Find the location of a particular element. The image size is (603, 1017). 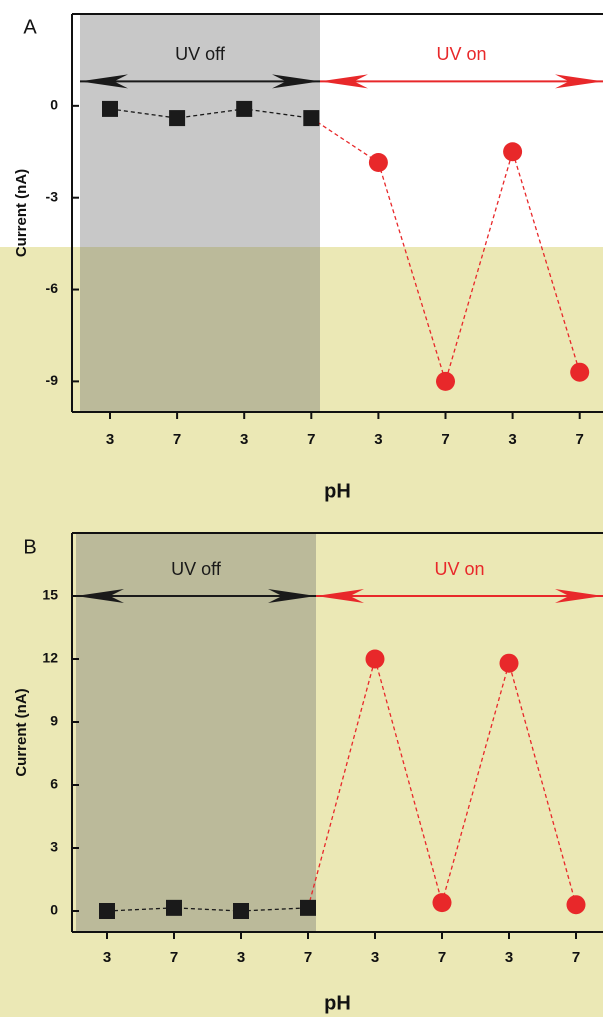

y-tick-label: 15 is located at coordinates (50, 595).